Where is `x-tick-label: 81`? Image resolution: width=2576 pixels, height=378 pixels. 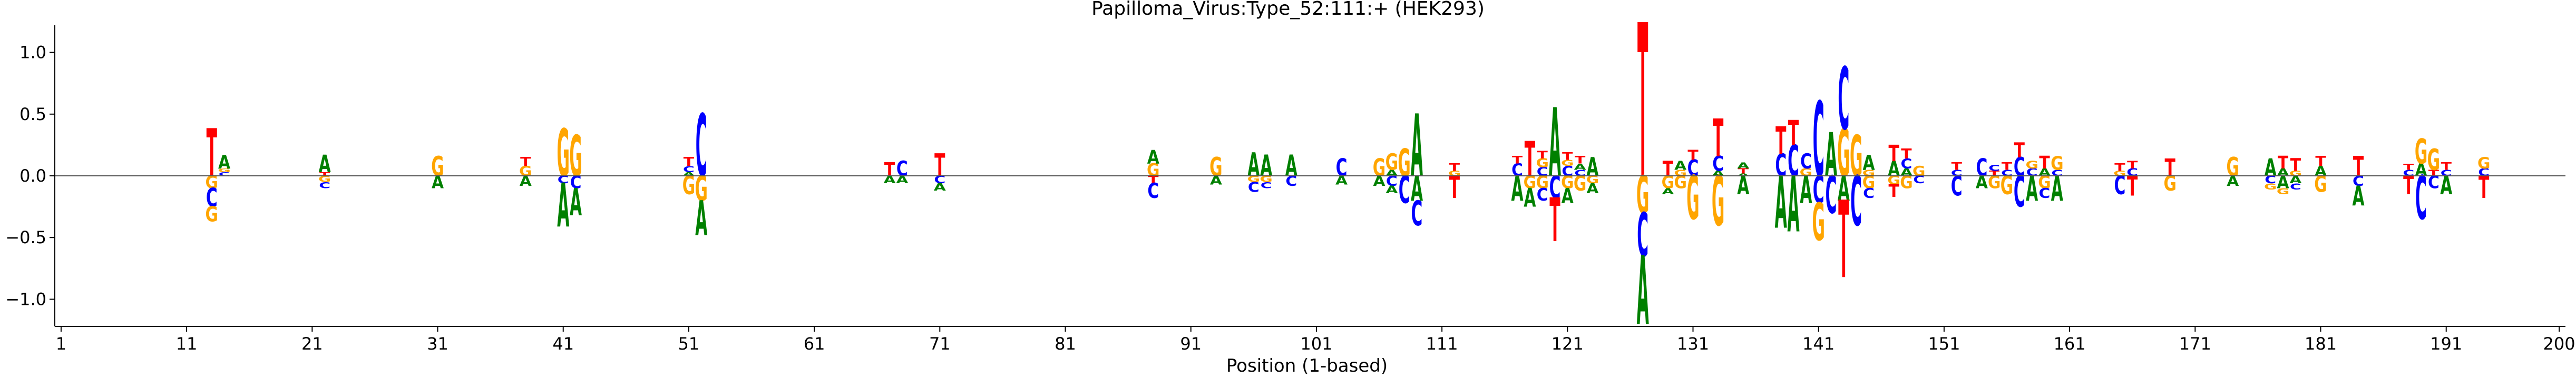 x-tick-label: 81 is located at coordinates (1065, 344).